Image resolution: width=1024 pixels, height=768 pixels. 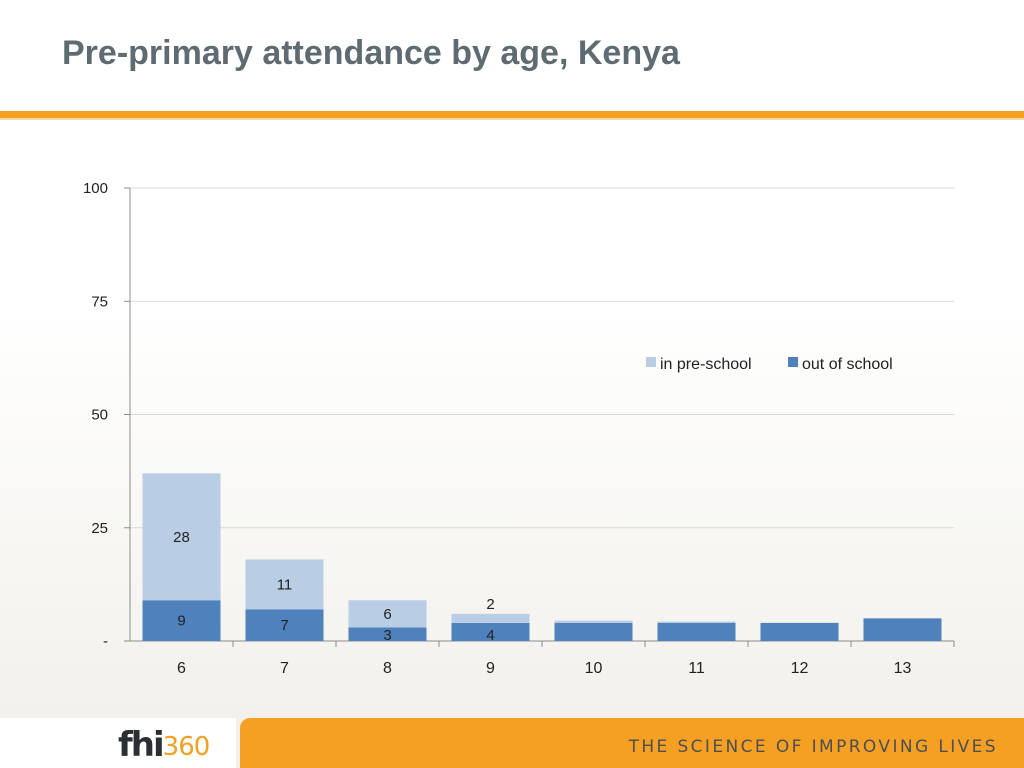 I want to click on title-underline-shadow, so click(x=512, y=119).